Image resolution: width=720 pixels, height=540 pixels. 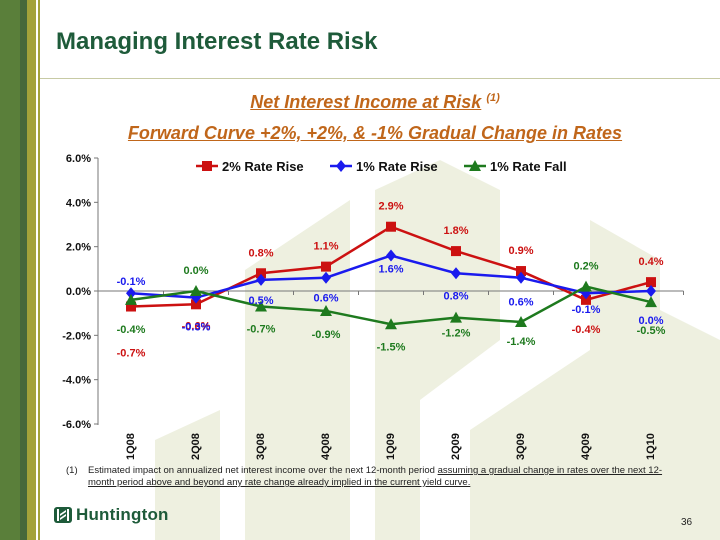 What do you see at coordinates (78, 292) in the screenshot?
I see `y-tick-label: 0.0%` at bounding box center [78, 292].